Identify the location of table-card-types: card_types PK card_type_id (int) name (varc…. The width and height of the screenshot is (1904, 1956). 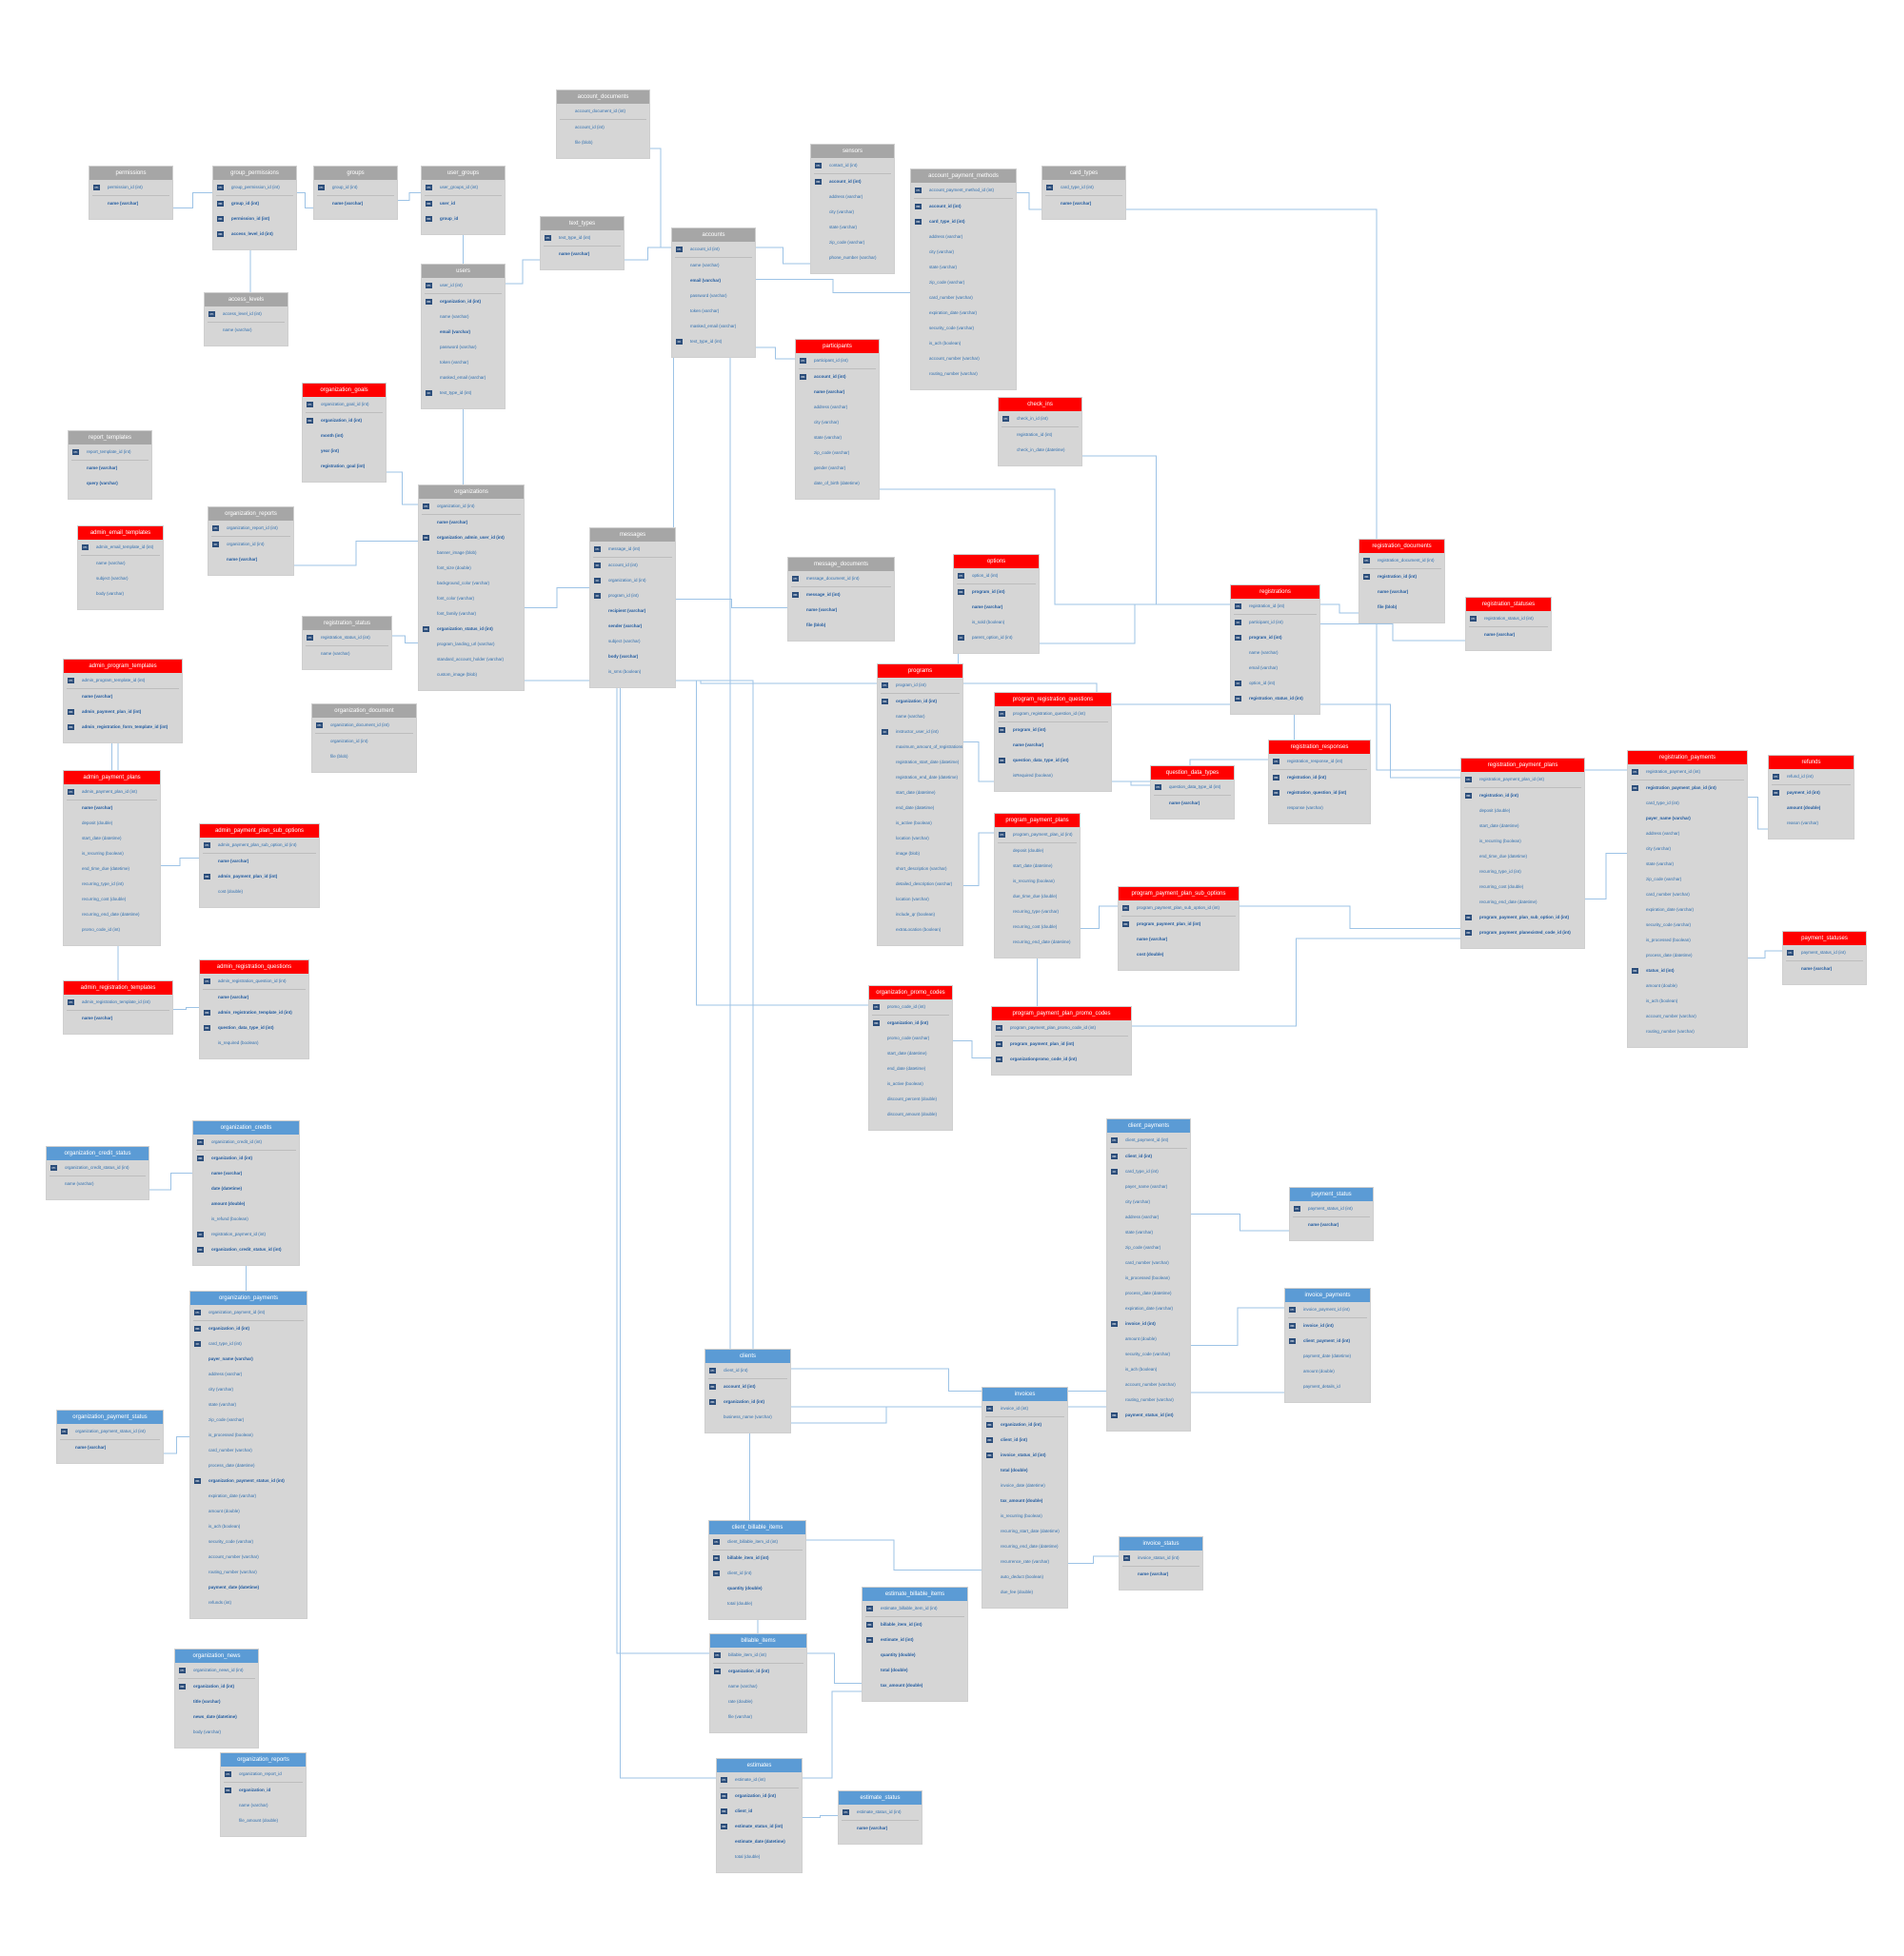
(1083, 193).